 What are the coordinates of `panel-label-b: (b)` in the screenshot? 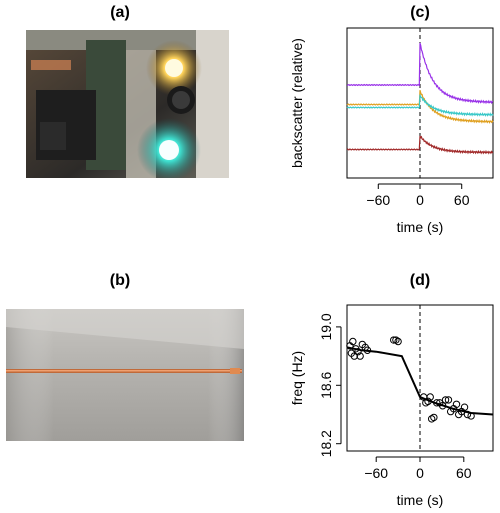 It's located at (120, 280).